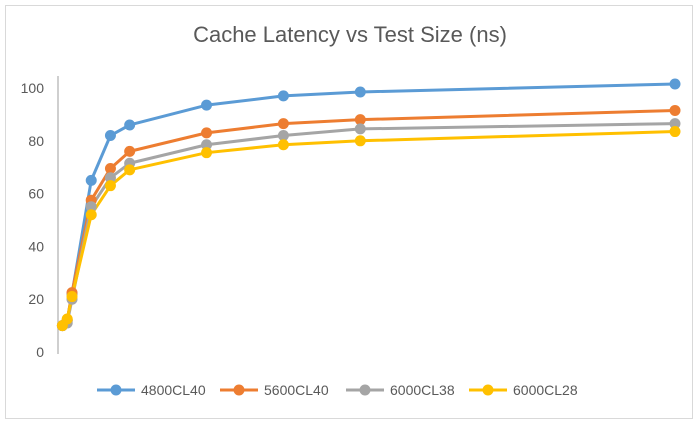  What do you see at coordinates (422, 390) in the screenshot?
I see `legend-label-6000CL38: 6000CL38` at bounding box center [422, 390].